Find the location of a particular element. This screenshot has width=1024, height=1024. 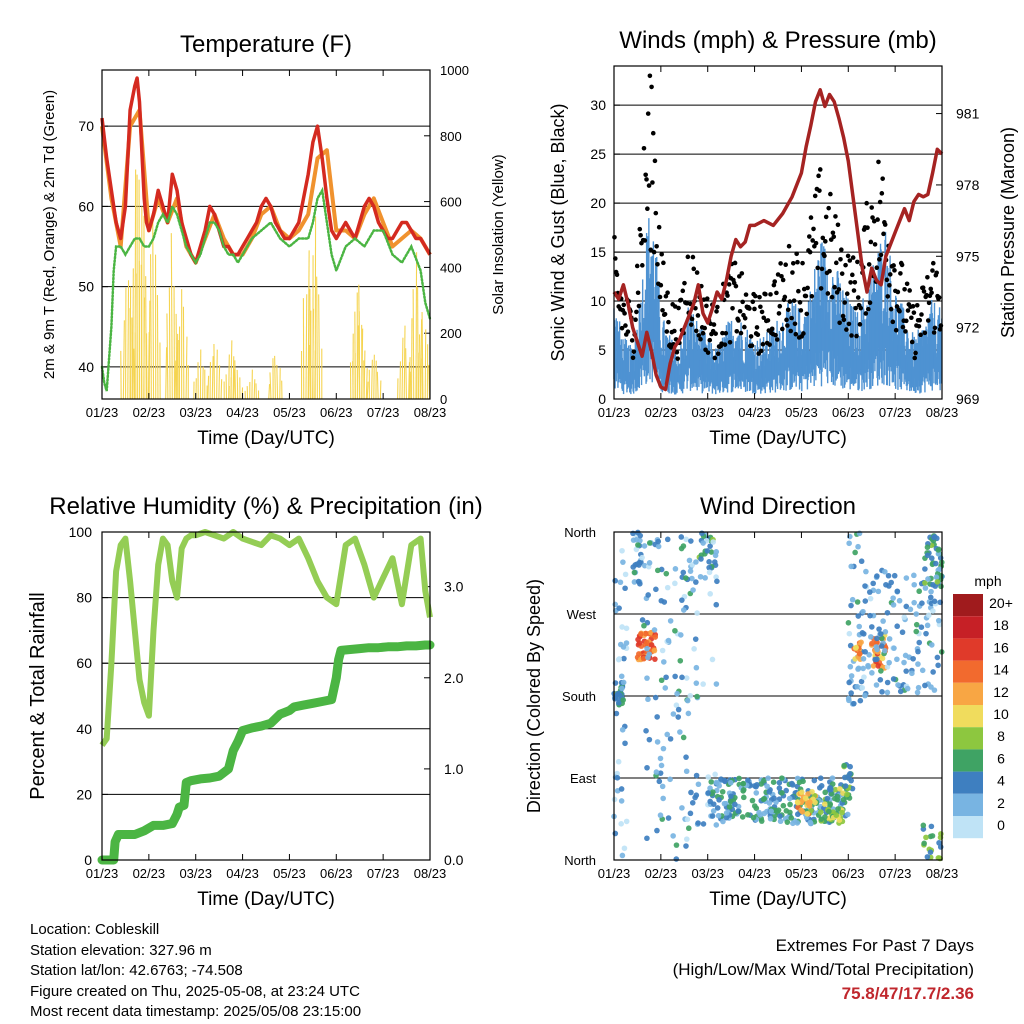

y2-tick-label: 600 is located at coordinates (451, 202).